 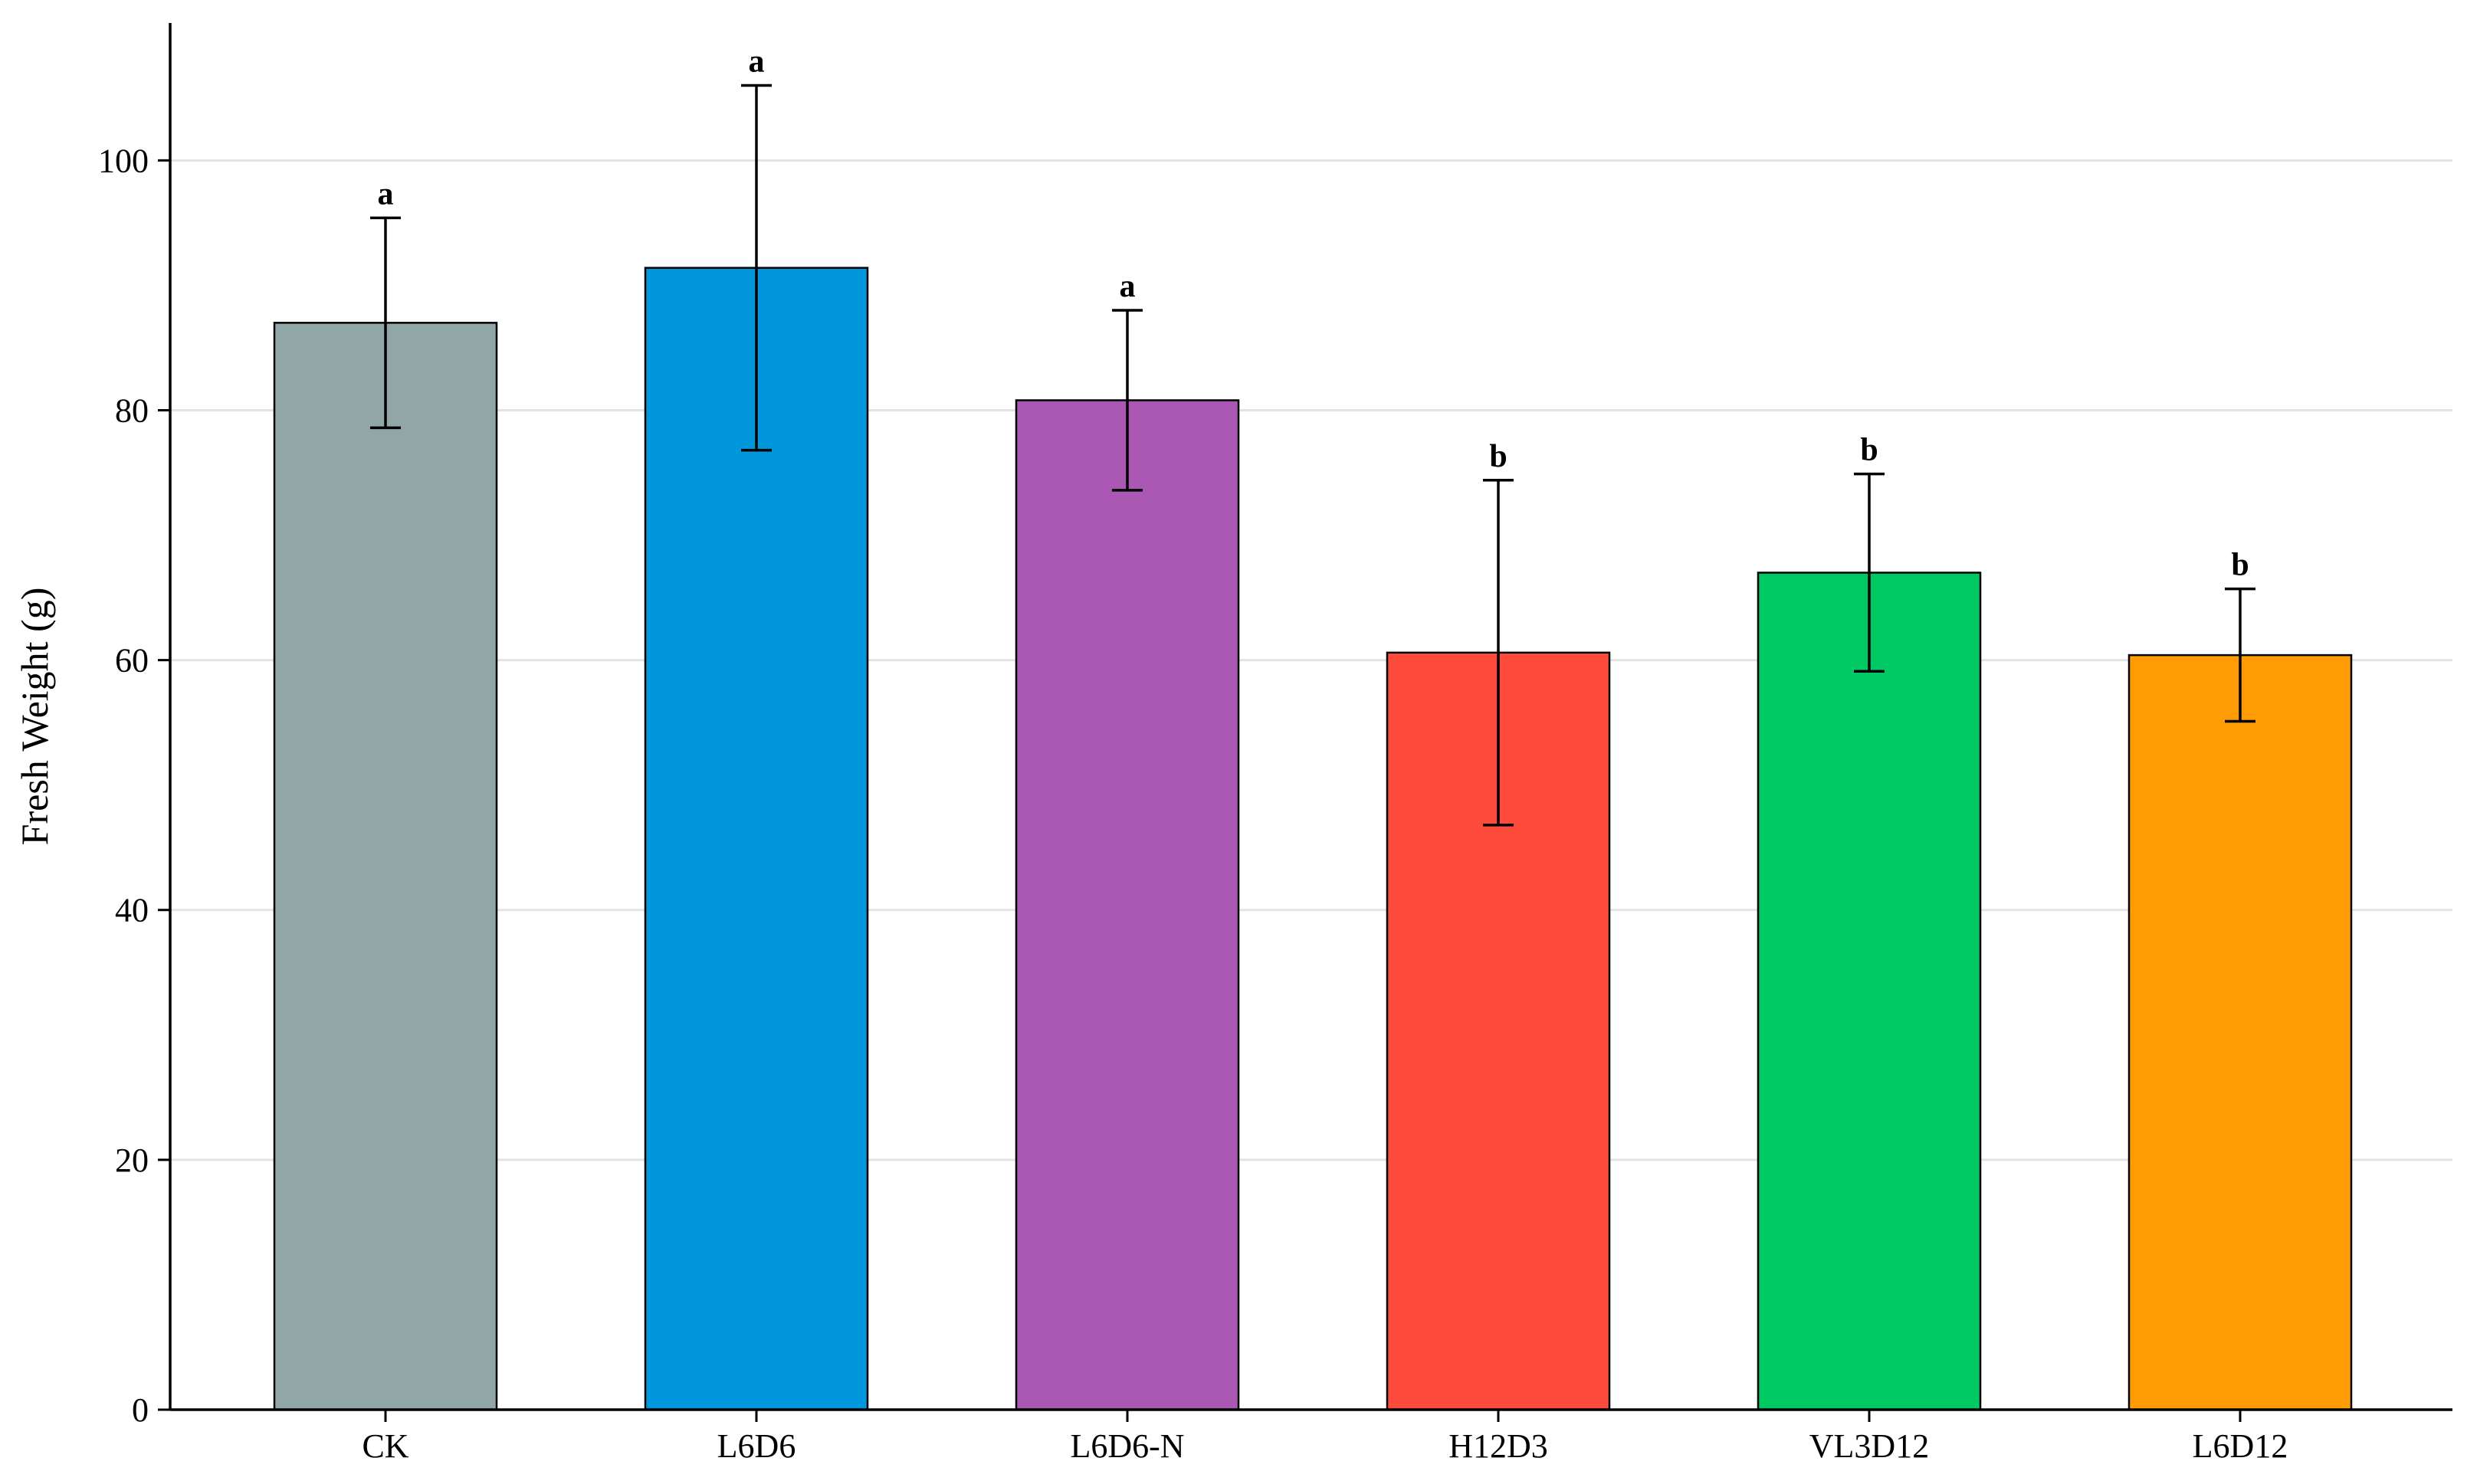 I want to click on y-axis-ticks: 0 20 40 60 80 100, so click(x=134, y=785).